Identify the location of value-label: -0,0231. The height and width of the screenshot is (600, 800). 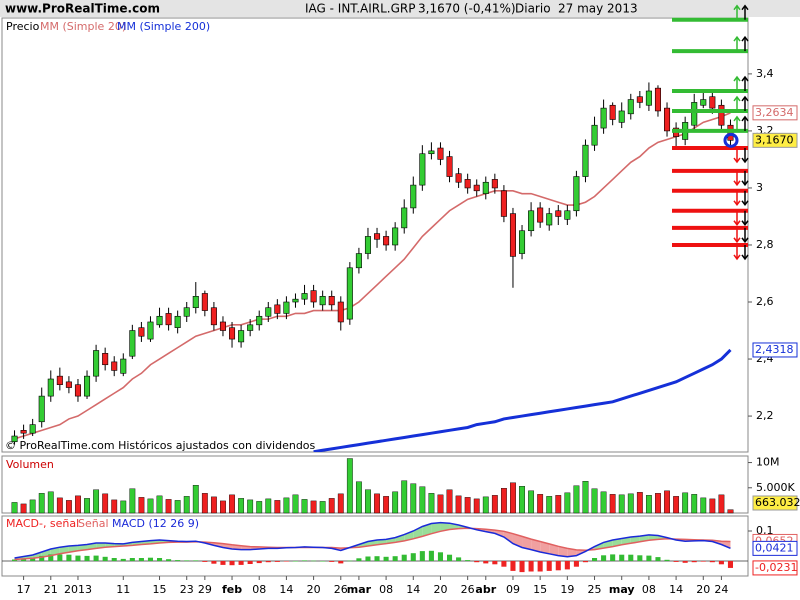
(776, 567).